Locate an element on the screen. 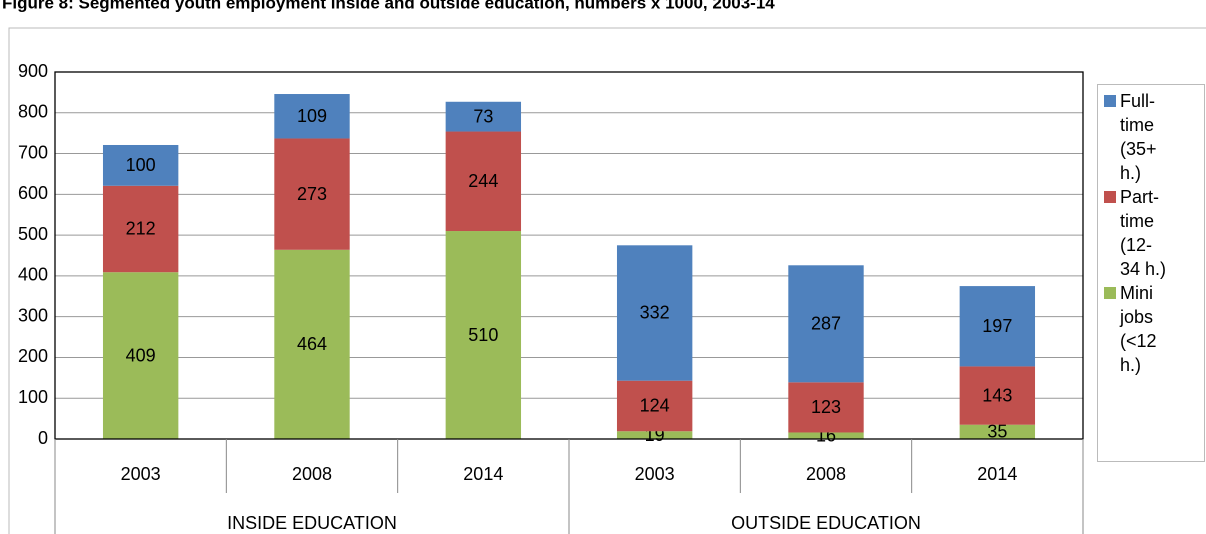  data-label: 123 is located at coordinates (826, 407).